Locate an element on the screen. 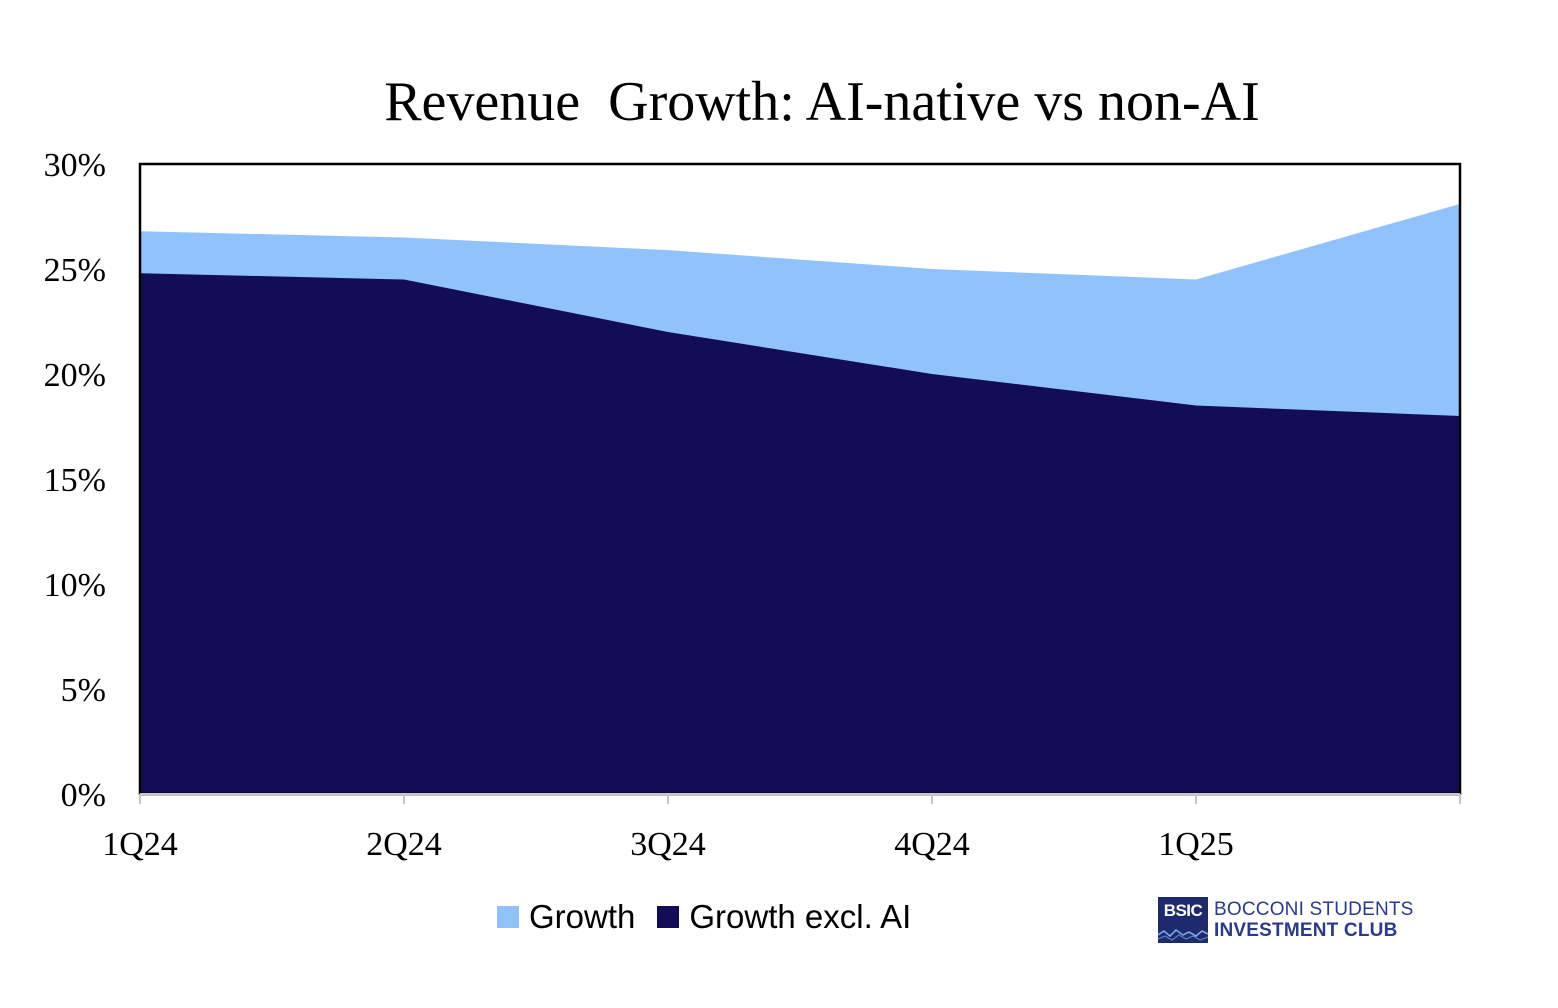 This screenshot has width=1558, height=1008. y-tick-label: 0% is located at coordinates (83, 795).